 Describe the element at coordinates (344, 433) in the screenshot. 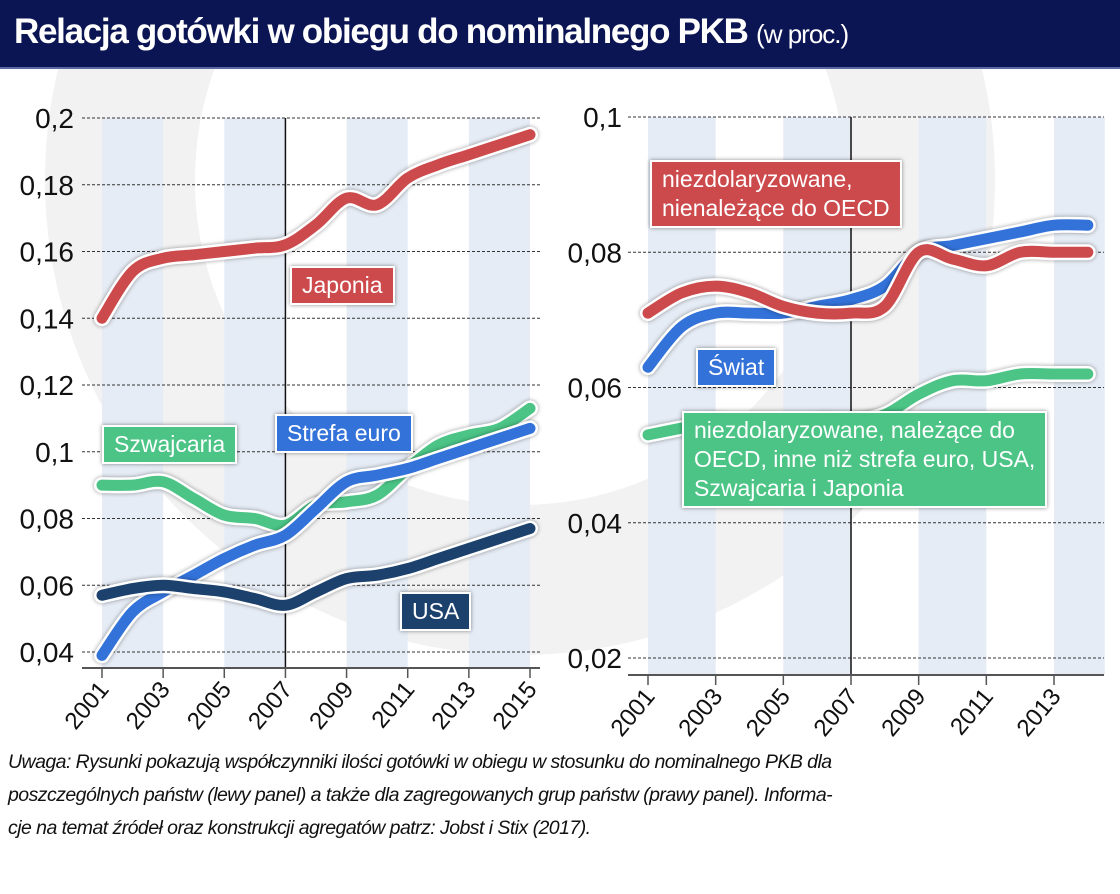

I see `label-strefa-euro: Strefa euro` at that location.